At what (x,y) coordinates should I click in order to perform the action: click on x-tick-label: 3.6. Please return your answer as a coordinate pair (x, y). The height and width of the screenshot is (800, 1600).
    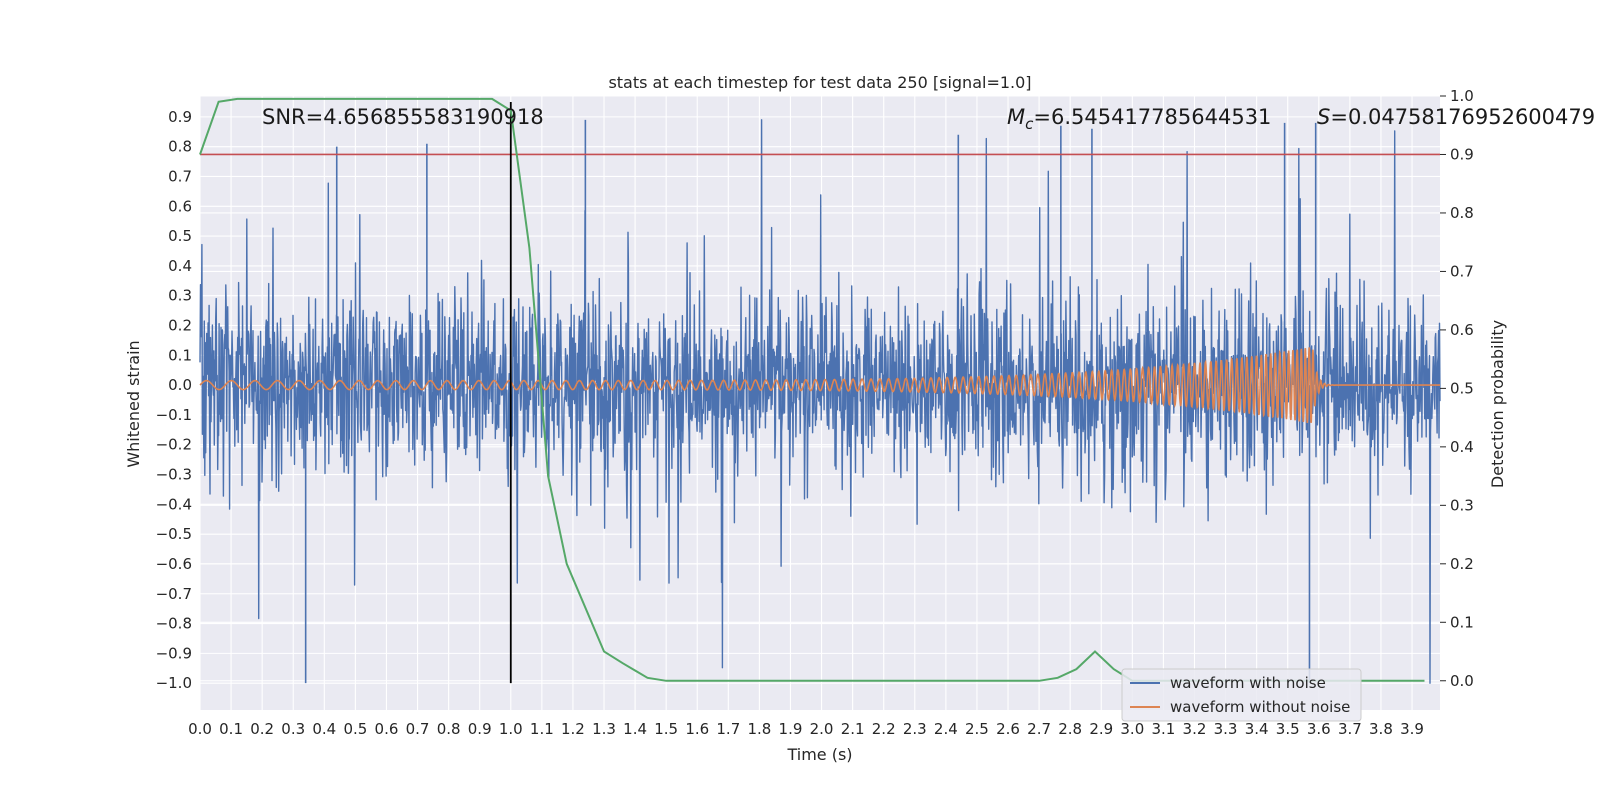
    Looking at the image, I should click on (1319, 729).